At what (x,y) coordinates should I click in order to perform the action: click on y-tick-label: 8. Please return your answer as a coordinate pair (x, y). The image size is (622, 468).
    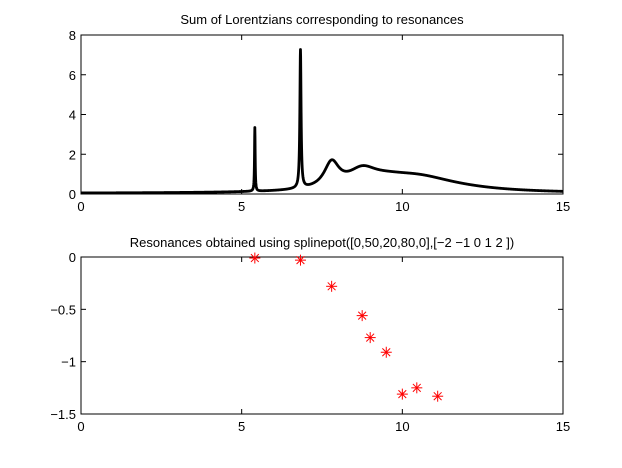
    Looking at the image, I should click on (72, 35).